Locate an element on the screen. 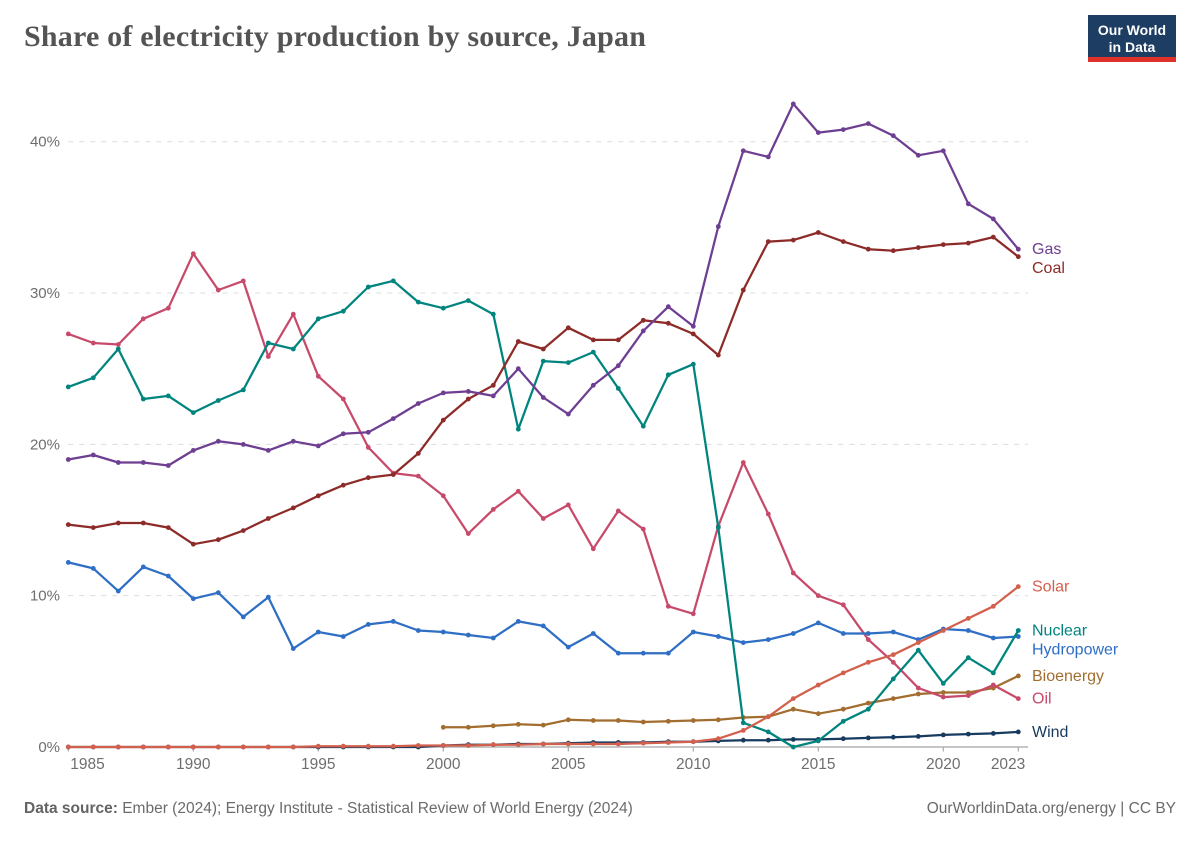  series-line-bioenergy is located at coordinates (731, 701).